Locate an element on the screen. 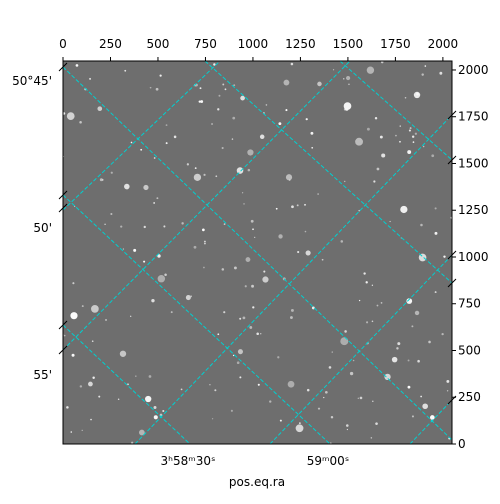 Image resolution: width=500 pixels, height=504 pixels. y2-tick-label: 1000 is located at coordinates (473, 257).